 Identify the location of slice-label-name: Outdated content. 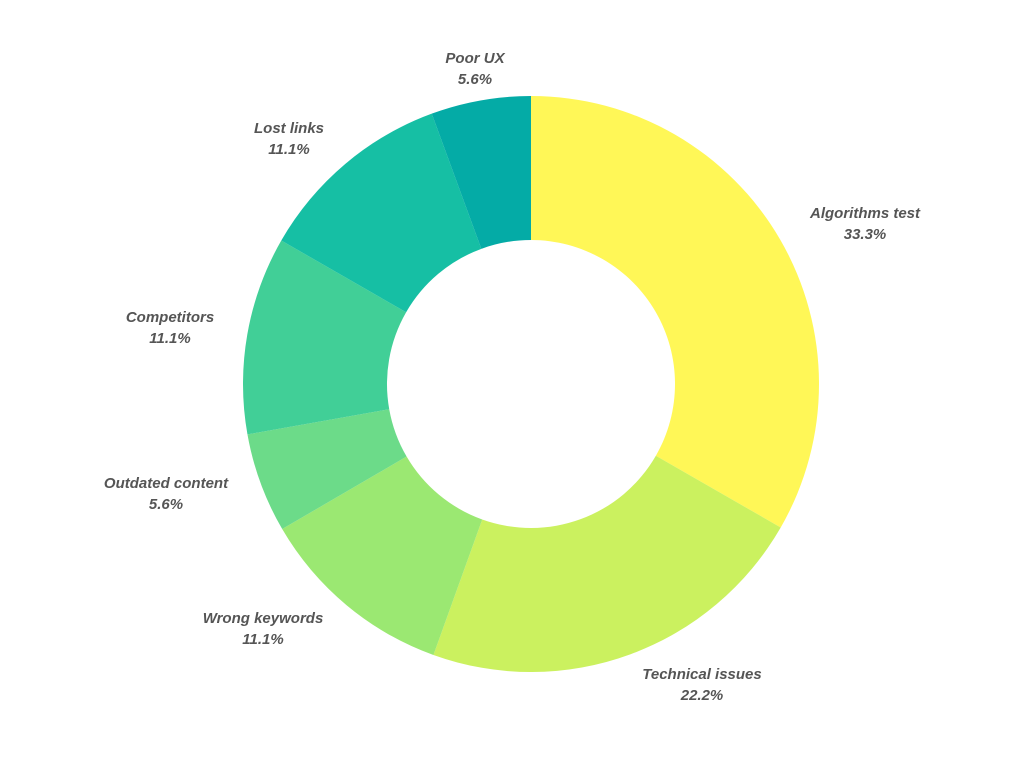
(166, 483).